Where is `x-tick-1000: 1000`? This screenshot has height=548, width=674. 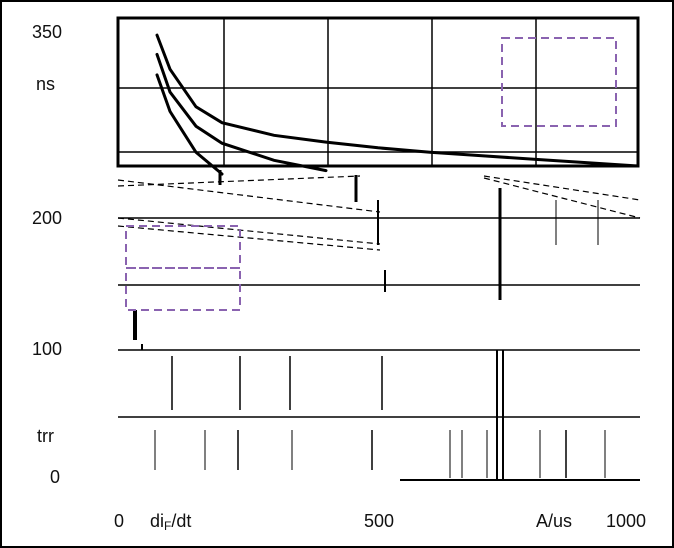
x-tick-1000: 1000 is located at coordinates (626, 521).